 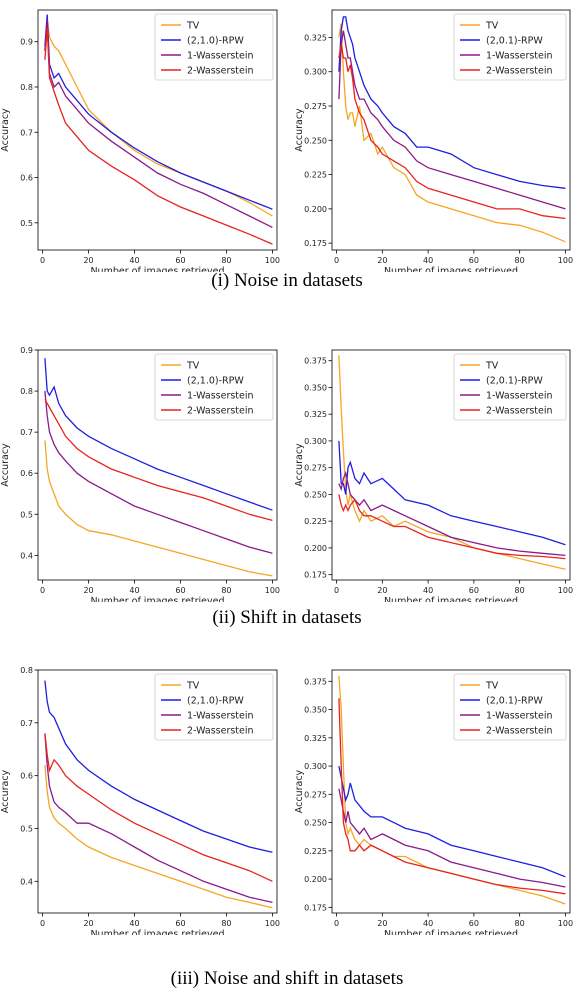 What do you see at coordinates (287, 978) in the screenshot?
I see `caption-noise-shift: (iii) Noise and shift in datasets` at bounding box center [287, 978].